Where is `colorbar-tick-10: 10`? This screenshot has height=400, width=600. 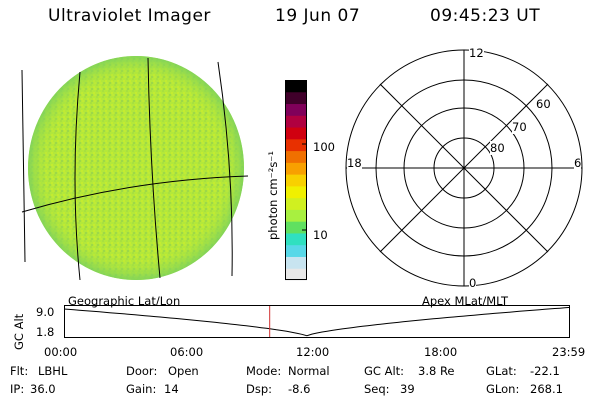 colorbar-tick-10: 10 is located at coordinates (320, 235).